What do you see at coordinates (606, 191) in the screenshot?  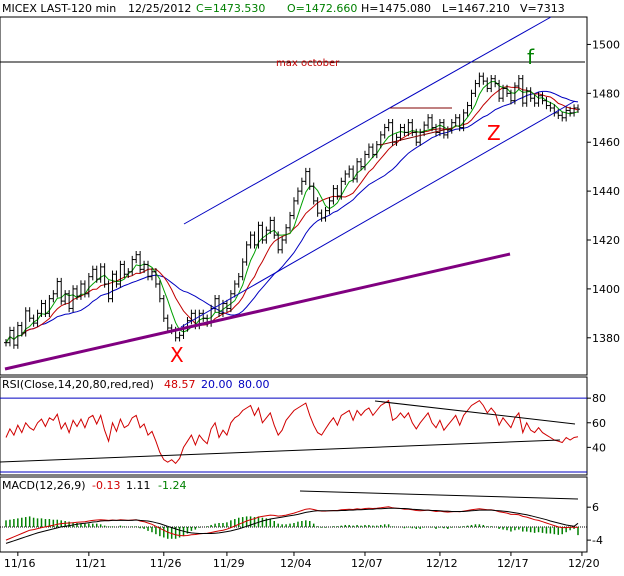 I see `price-axis-label: 1440` at bounding box center [606, 191].